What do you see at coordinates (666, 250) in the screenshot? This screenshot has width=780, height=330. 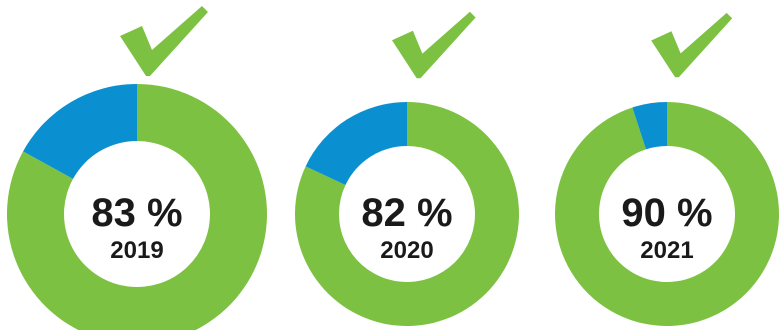 I see `year-label: 2021` at bounding box center [666, 250].